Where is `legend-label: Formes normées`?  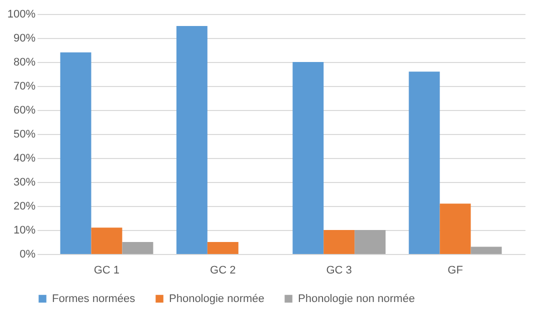
legend-label: Formes normées is located at coordinates (94, 298).